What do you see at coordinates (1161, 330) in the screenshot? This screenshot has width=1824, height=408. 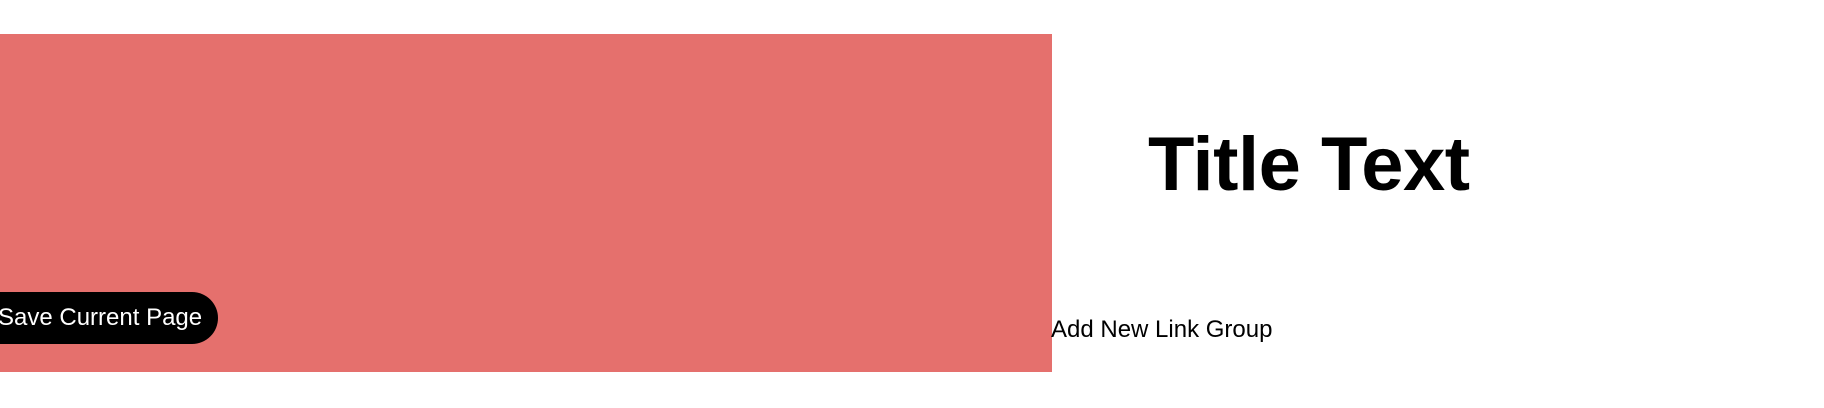 I see `add-new-link-group-button: Add New Link Group` at bounding box center [1161, 330].